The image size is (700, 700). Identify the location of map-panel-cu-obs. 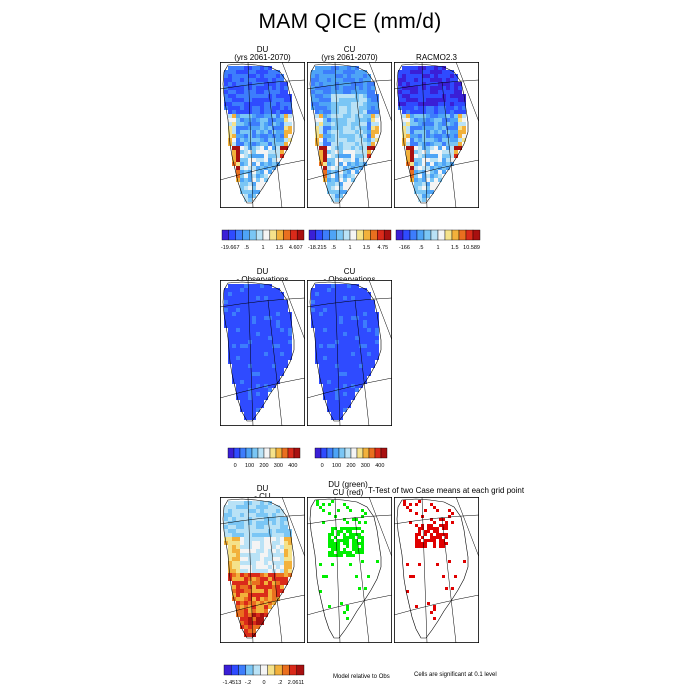
(349, 353).